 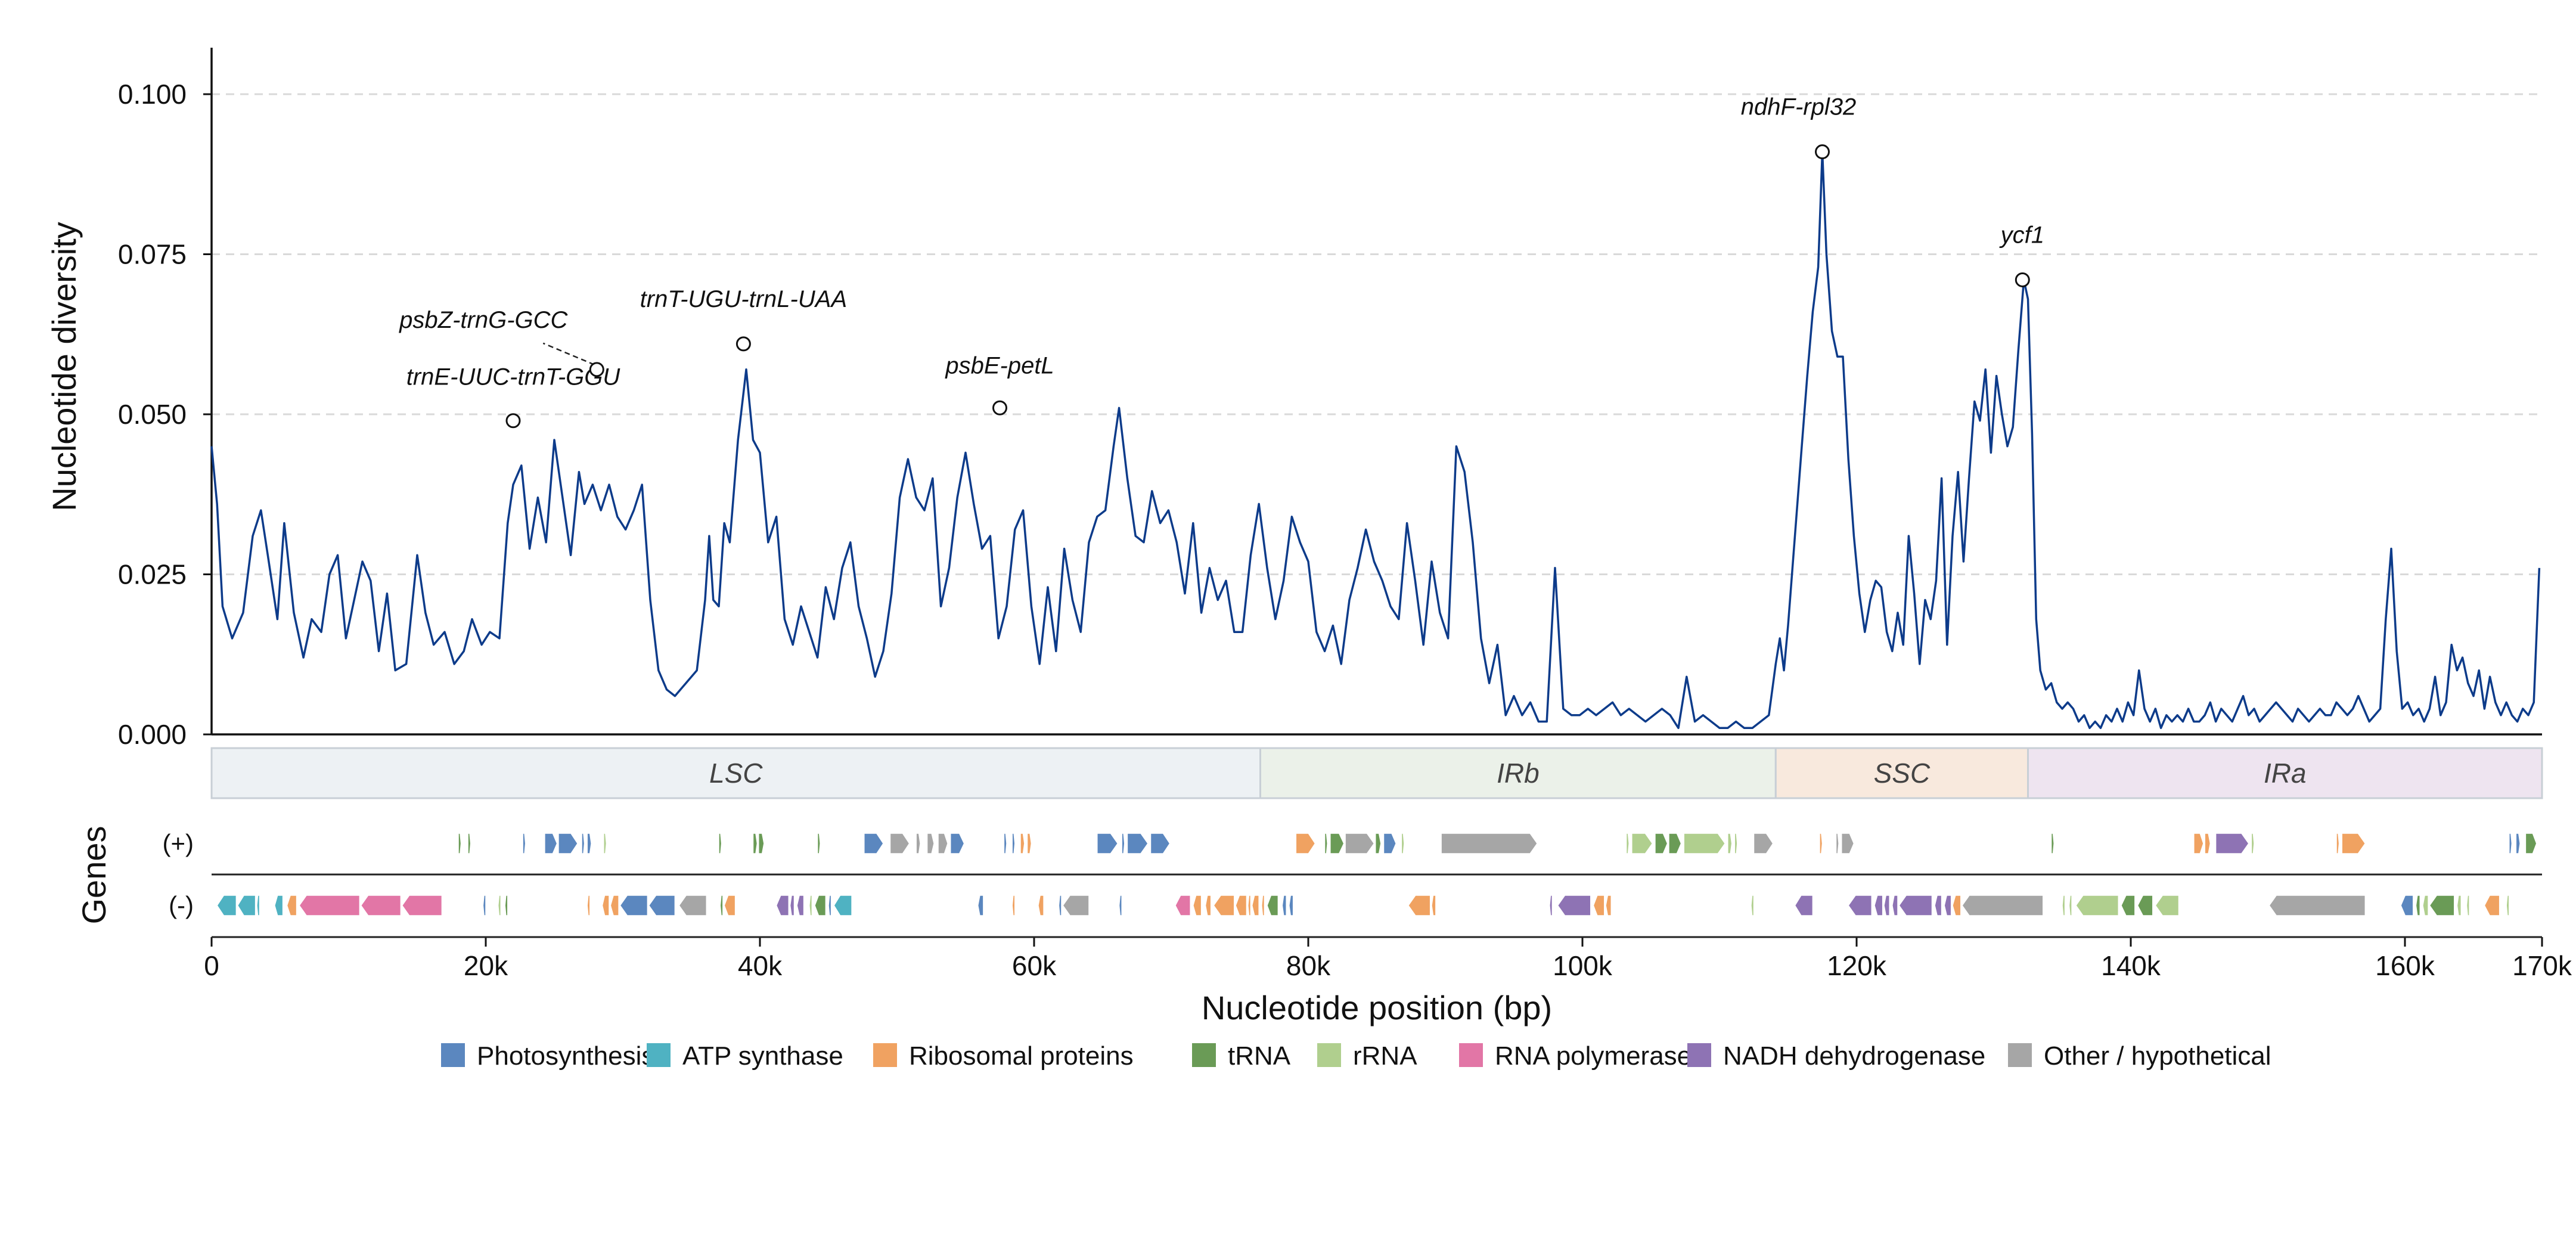 I want to click on x-tick-label: 120k, so click(x=1857, y=965).